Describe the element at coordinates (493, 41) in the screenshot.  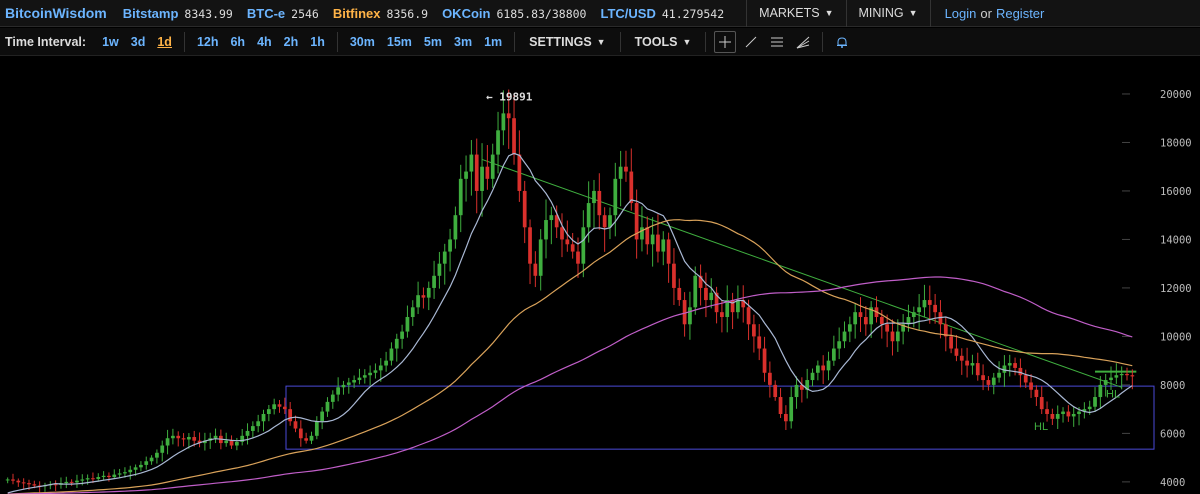
I see `interval-1m: 1m` at that location.